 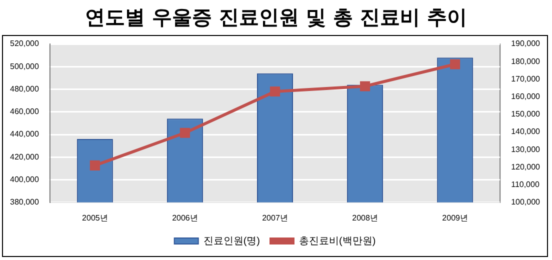 I want to click on y2-tick-label: 120,000, so click(x=526, y=167).